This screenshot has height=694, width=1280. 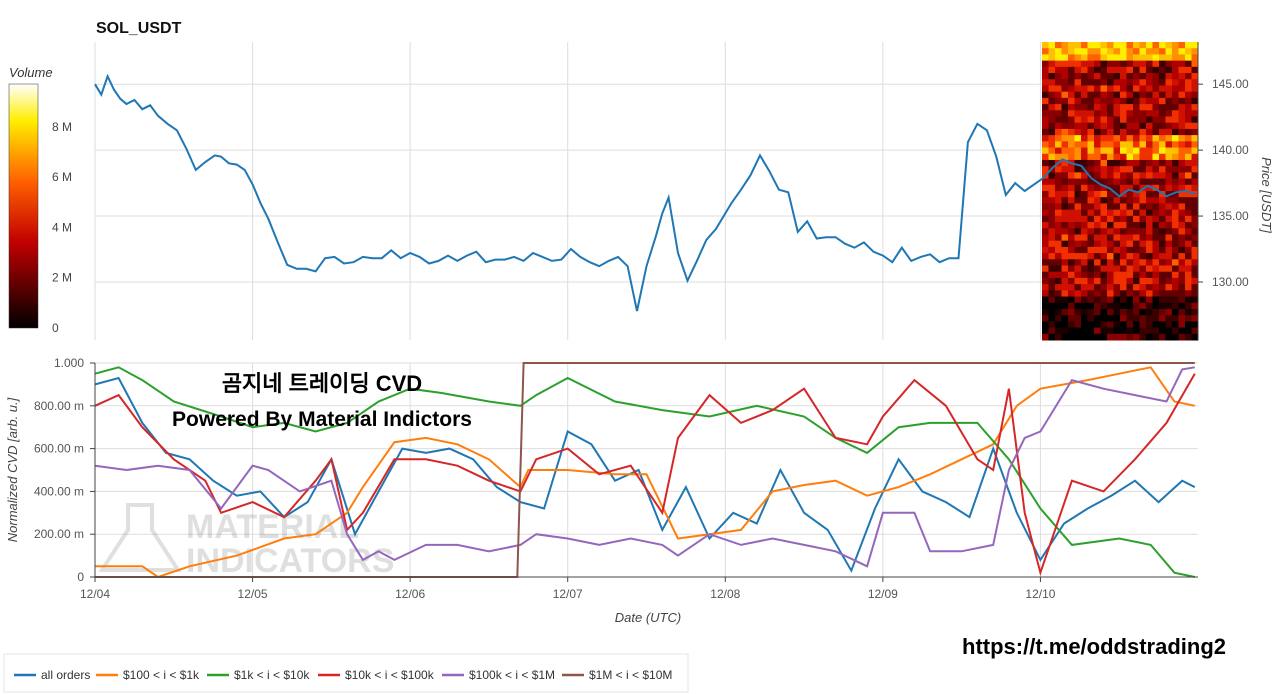 I want to click on legend-item: all orders, so click(x=52, y=675).